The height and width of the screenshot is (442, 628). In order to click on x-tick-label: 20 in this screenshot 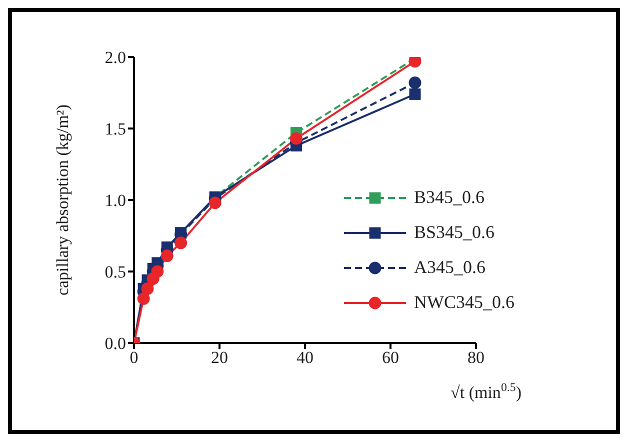, I will do `click(219, 358)`.